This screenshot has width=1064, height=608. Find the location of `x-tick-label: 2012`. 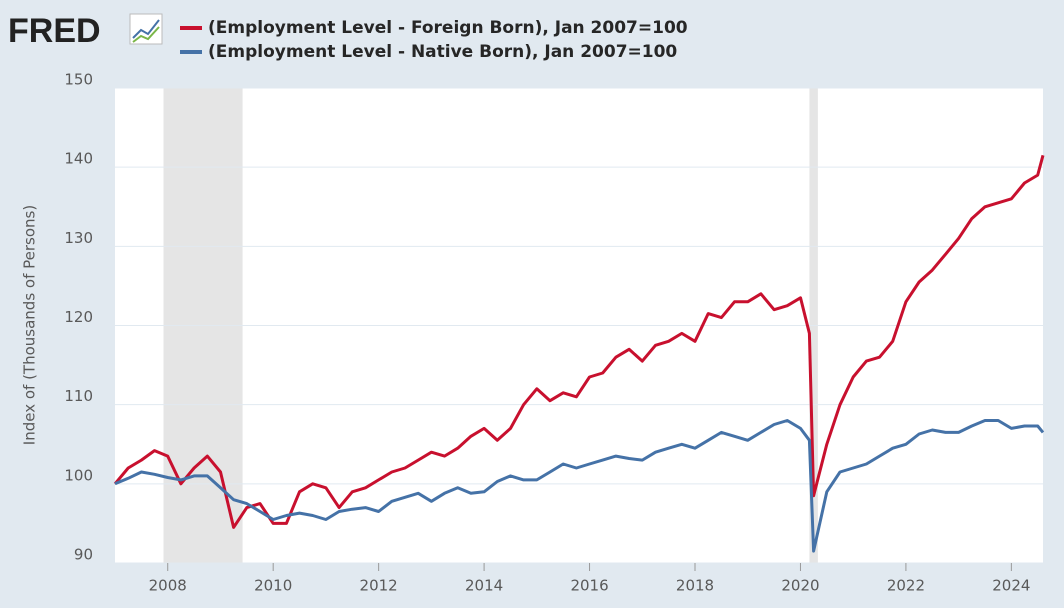

x-tick-label: 2012 is located at coordinates (379, 586).